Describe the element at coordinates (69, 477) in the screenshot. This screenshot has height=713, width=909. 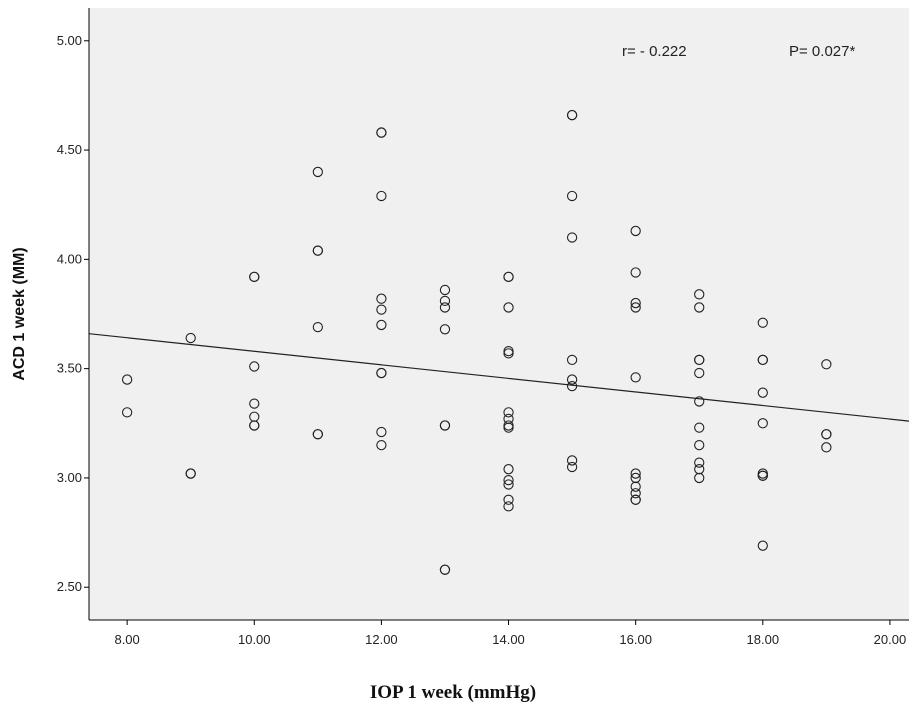
I see `y-tick-label: 3.00` at that location.